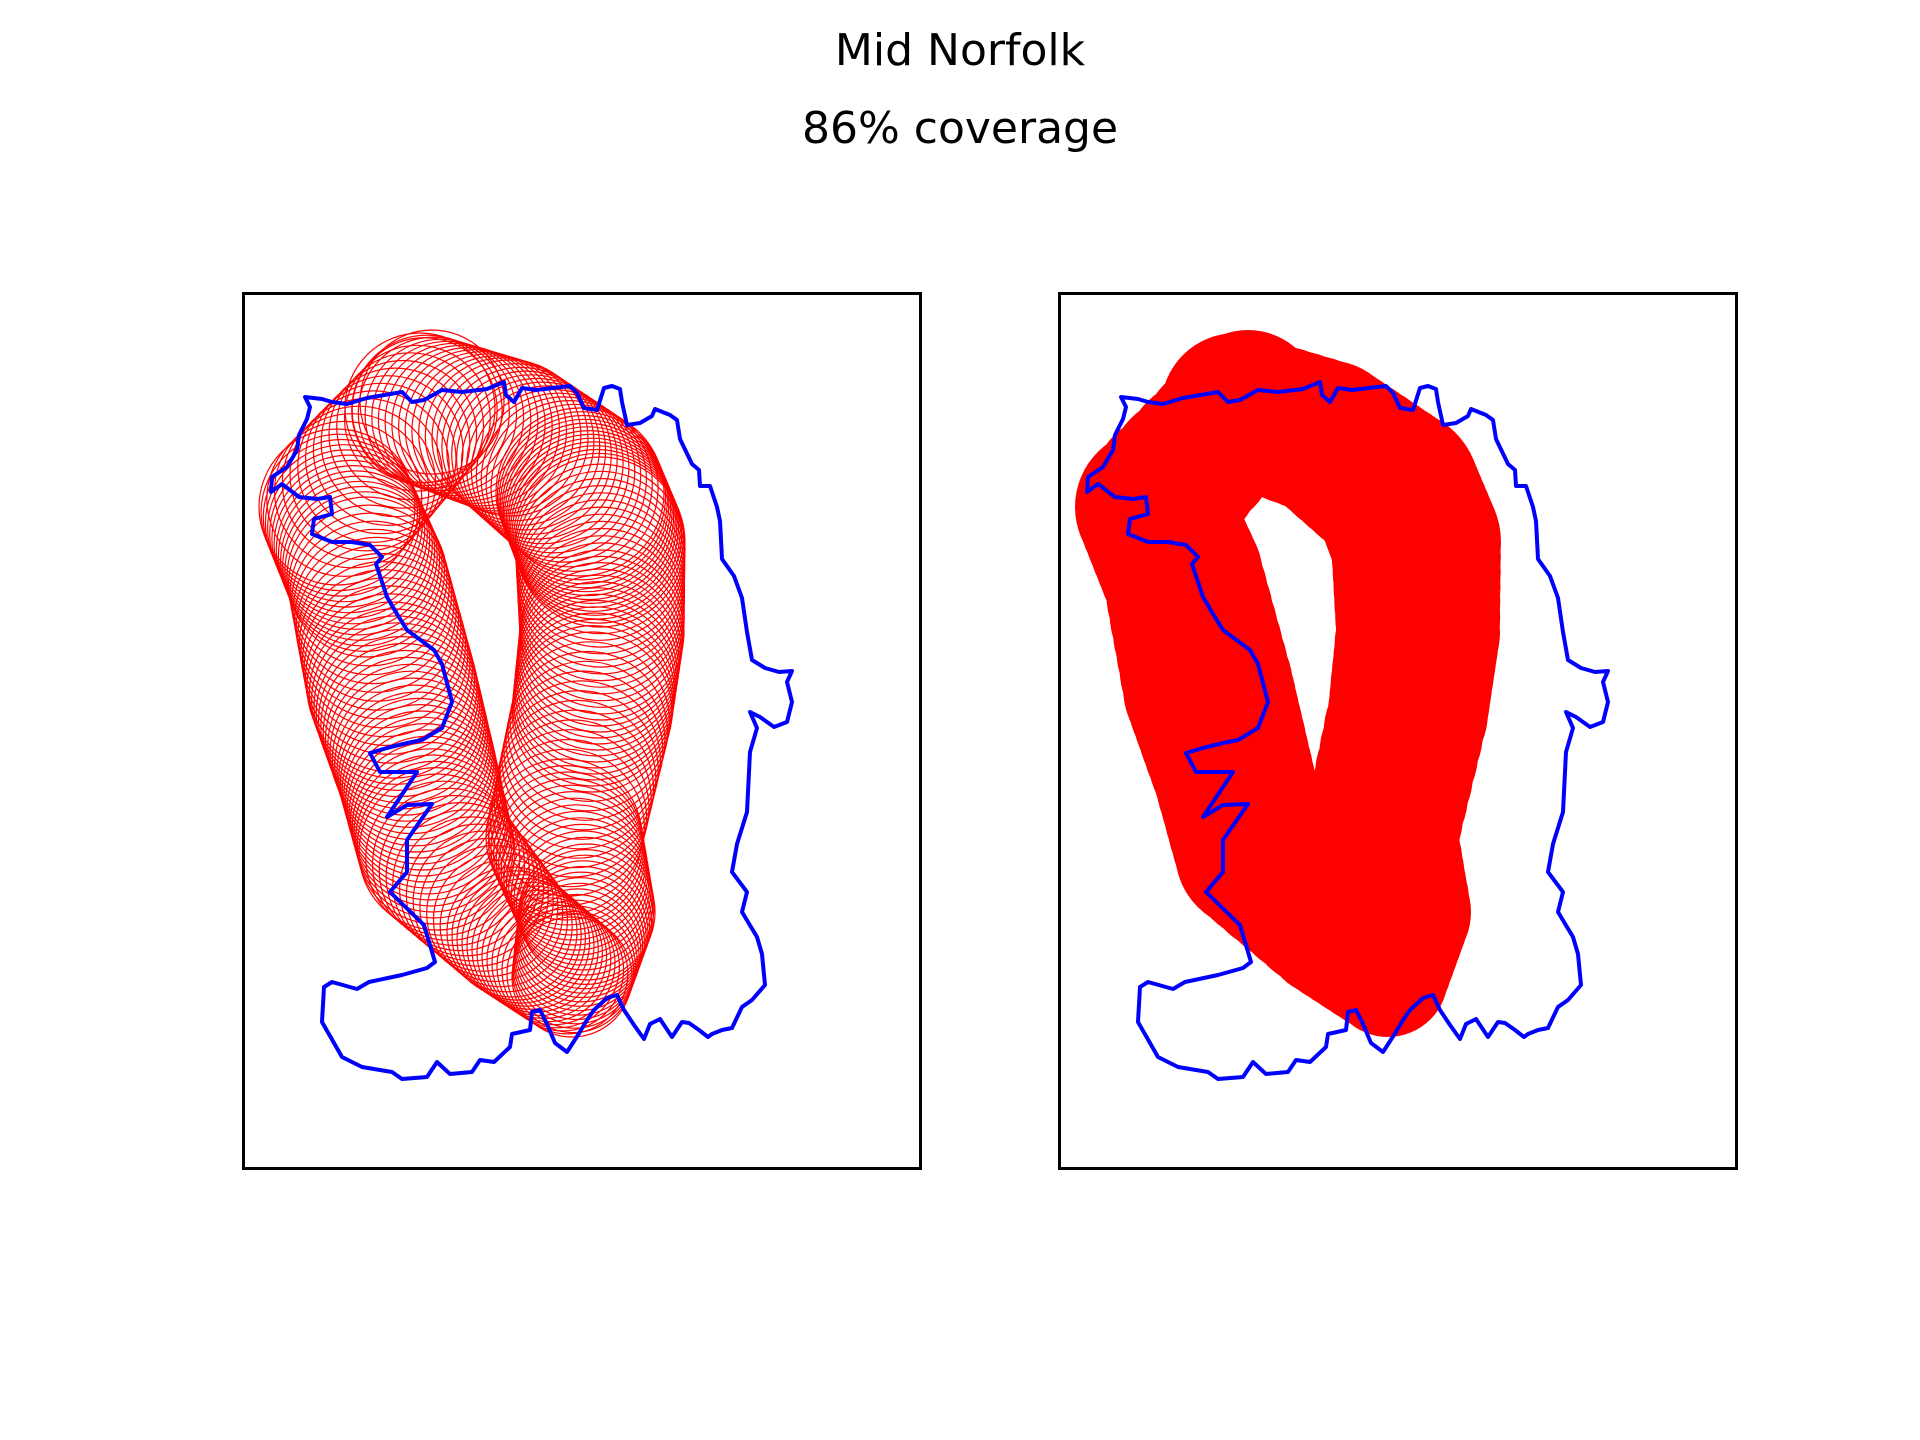 This screenshot has width=1920, height=1440. What do you see at coordinates (1288, 683) in the screenshot?
I see `coverage-area` at bounding box center [1288, 683].